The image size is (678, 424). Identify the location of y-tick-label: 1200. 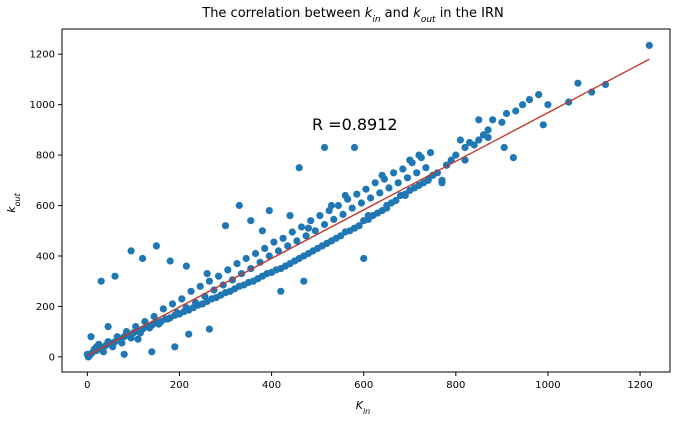
(42, 55).